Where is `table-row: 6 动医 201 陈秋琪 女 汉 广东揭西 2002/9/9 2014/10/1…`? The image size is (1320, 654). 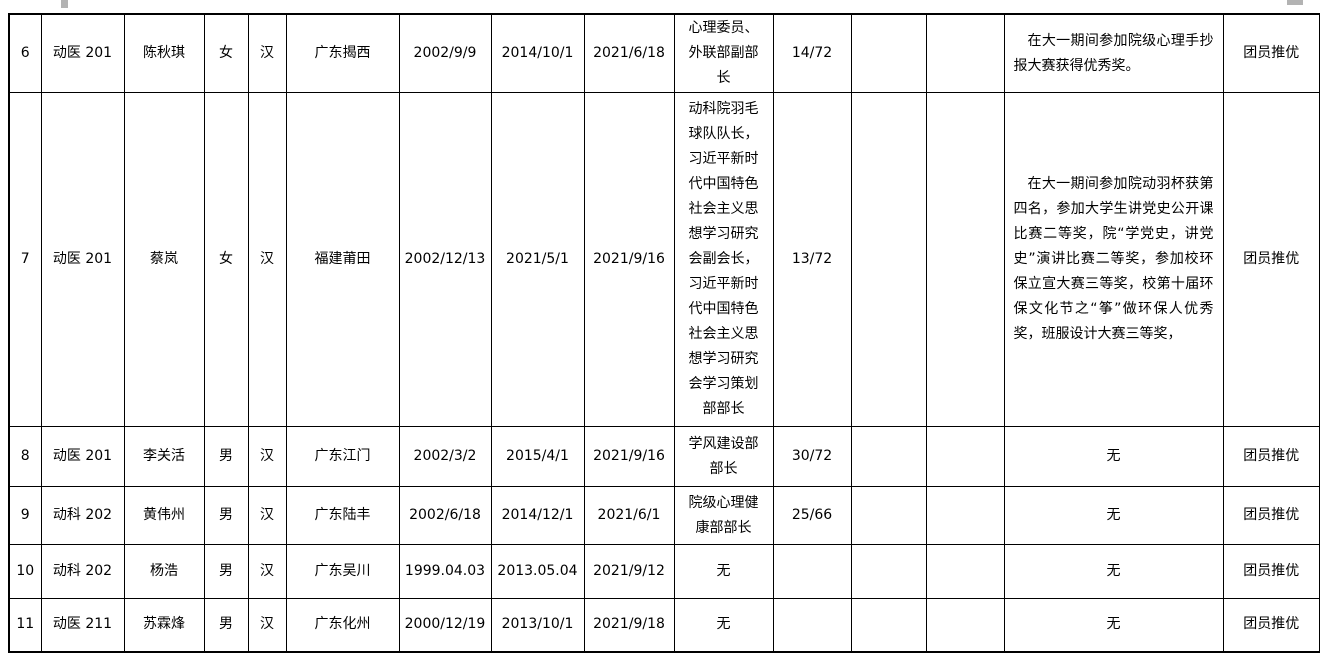
table-row: 6 动医 201 陈秋琪 女 汉 广东揭西 2002/9/9 2014/10/1… is located at coordinates (664, 53).